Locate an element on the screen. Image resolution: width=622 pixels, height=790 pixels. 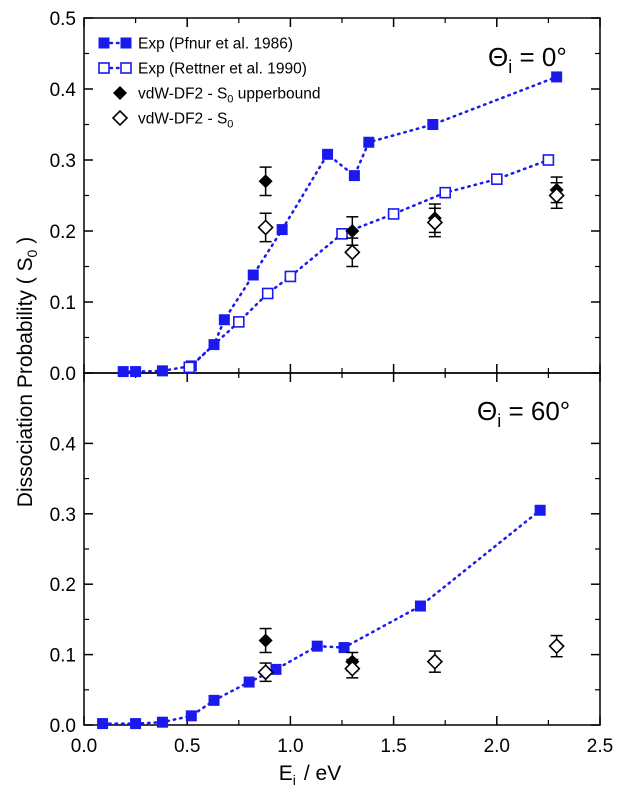
legend-label-main-2: vdW-DF2 - S is located at coordinates (182, 94).